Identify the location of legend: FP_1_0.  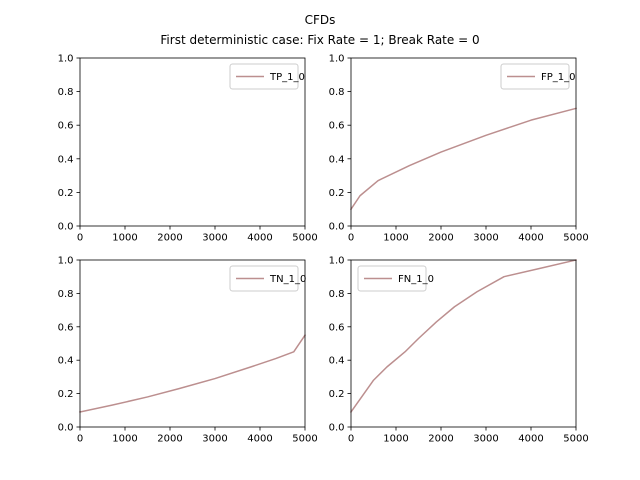
(538, 76).